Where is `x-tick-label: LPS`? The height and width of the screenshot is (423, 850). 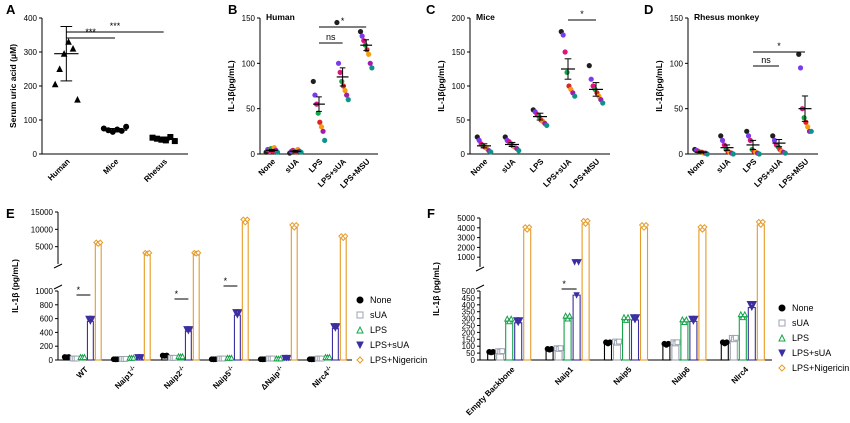 x-tick-label: LPS is located at coordinates (316, 166).